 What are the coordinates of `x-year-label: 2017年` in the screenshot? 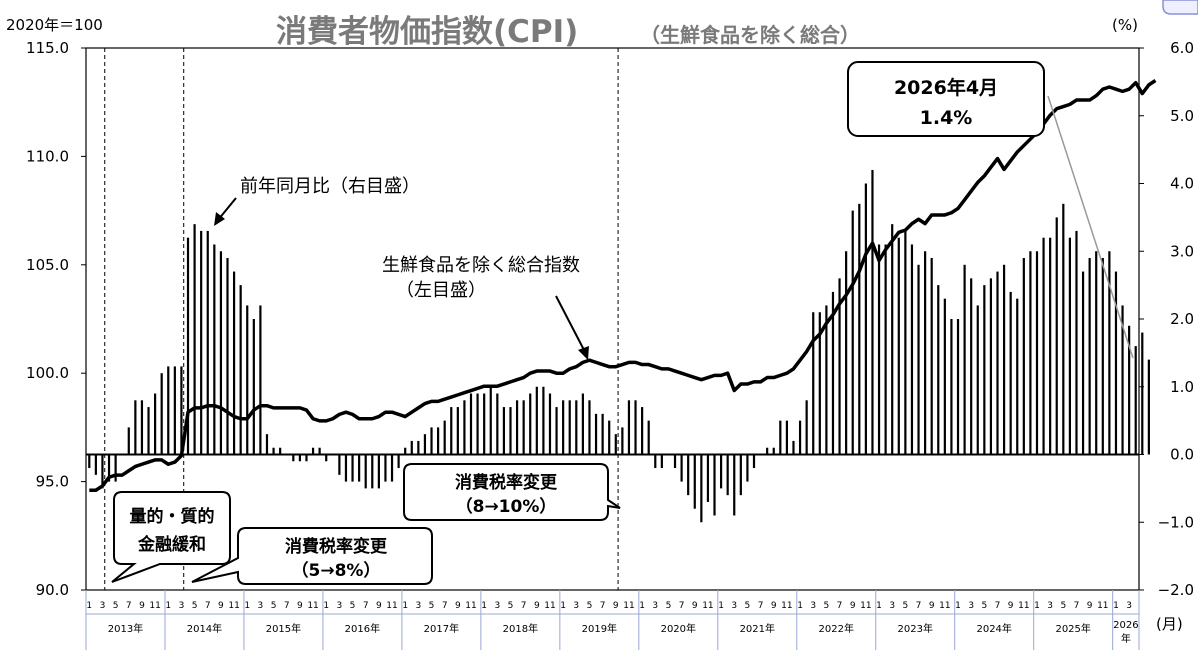 It's located at (441, 628).